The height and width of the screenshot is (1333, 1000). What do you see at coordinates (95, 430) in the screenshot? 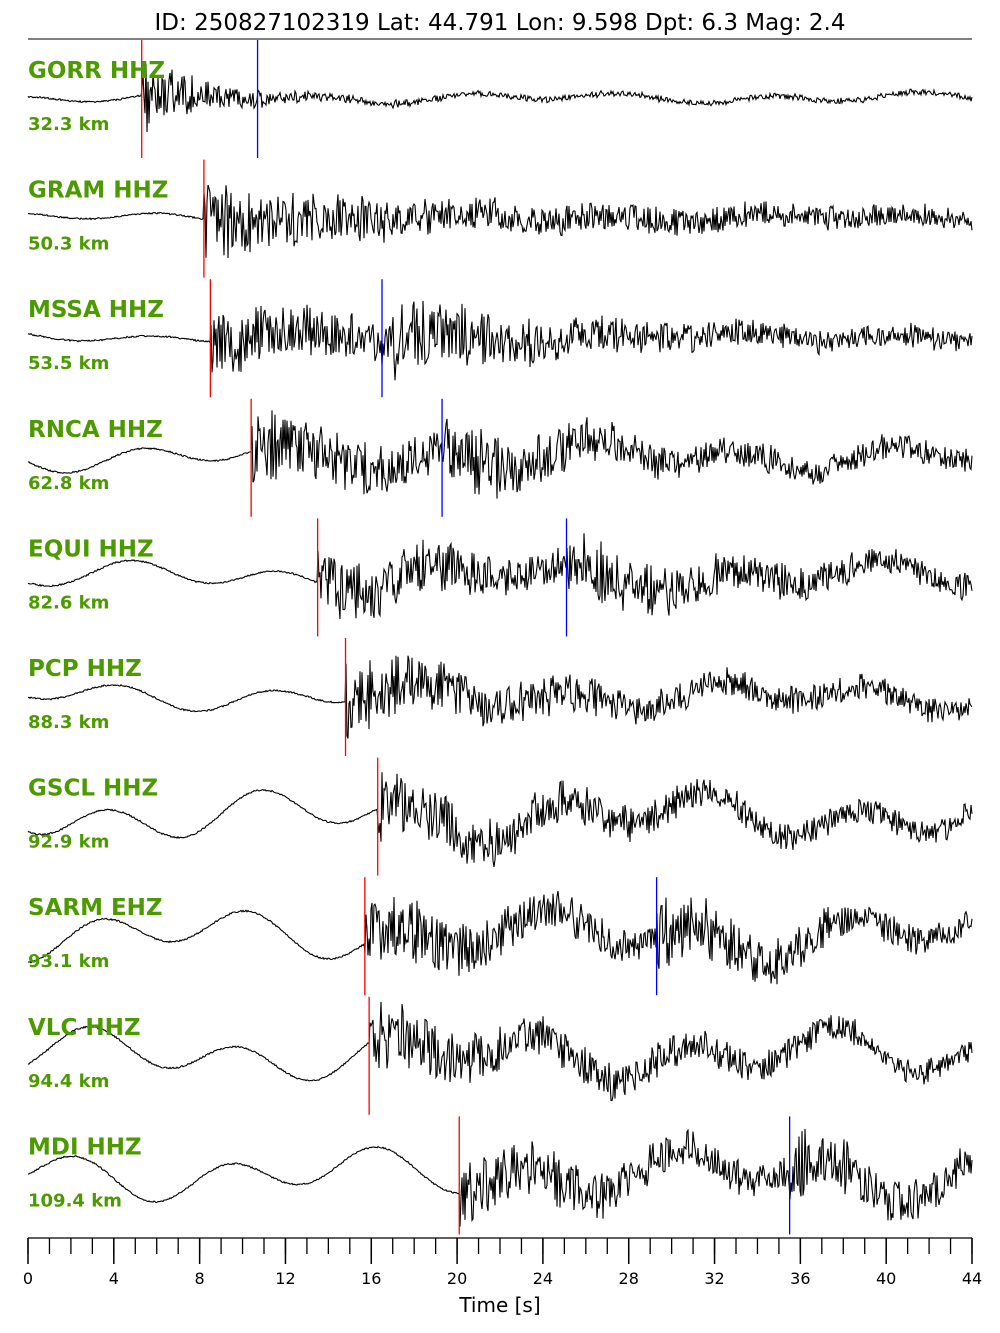
I see `station-label: RNCA HHZ` at bounding box center [95, 430].